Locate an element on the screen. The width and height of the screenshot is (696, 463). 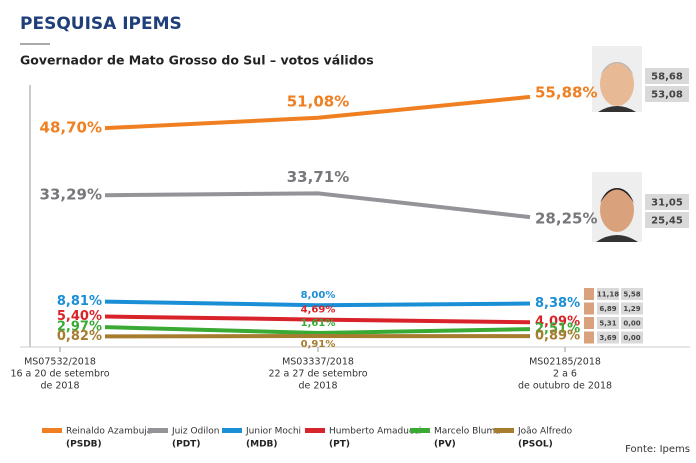
data-label: 0,82% is located at coordinates (79, 336).